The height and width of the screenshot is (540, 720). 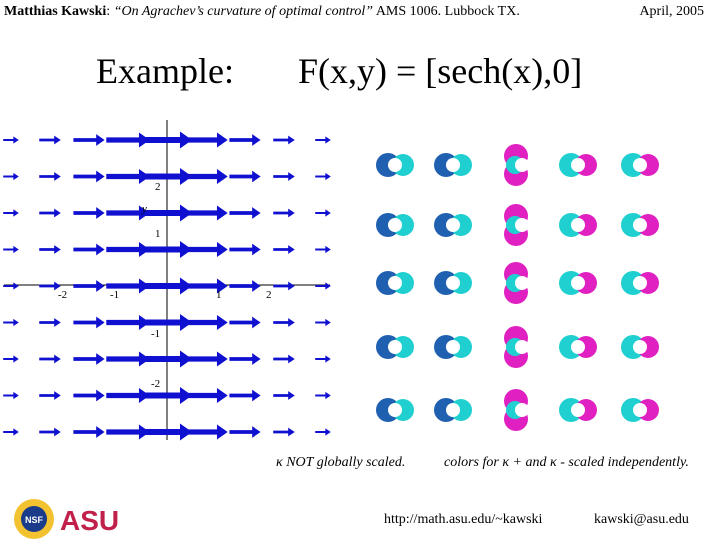 What do you see at coordinates (155, 334) in the screenshot?
I see `y-tick-label: -1` at bounding box center [155, 334].